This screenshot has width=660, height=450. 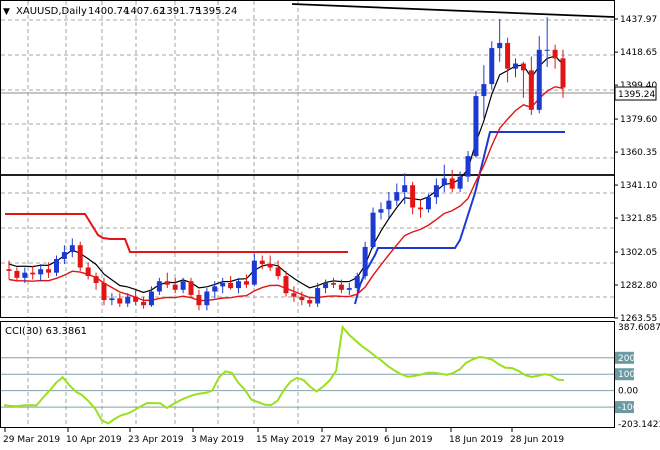 I want to click on price-axis-label: 1418.65, so click(x=638, y=53).